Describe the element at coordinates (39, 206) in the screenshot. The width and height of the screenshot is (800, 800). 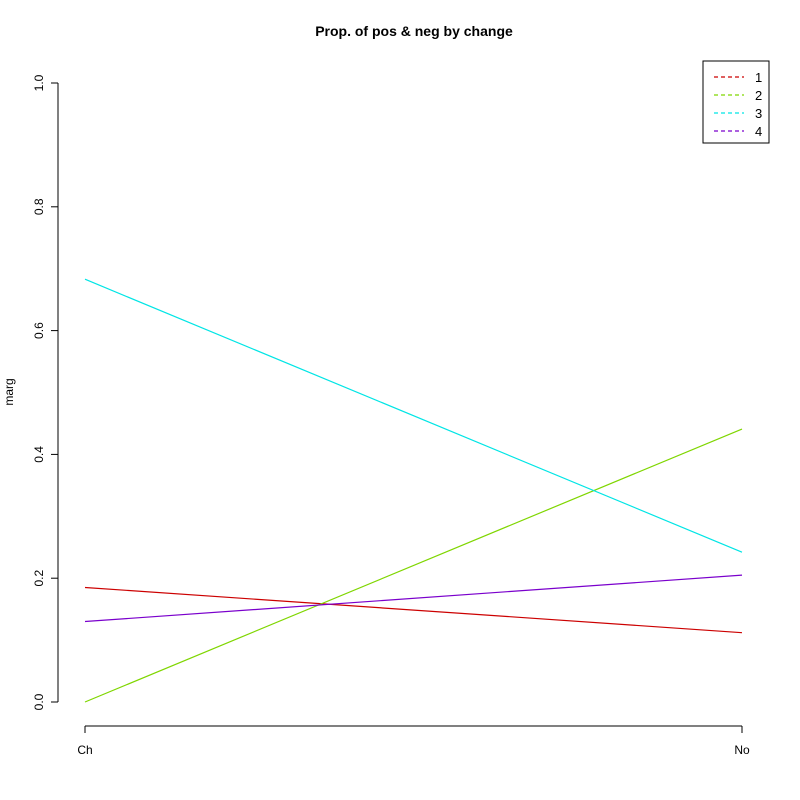
I see `y-tick-label: 0.8` at that location.